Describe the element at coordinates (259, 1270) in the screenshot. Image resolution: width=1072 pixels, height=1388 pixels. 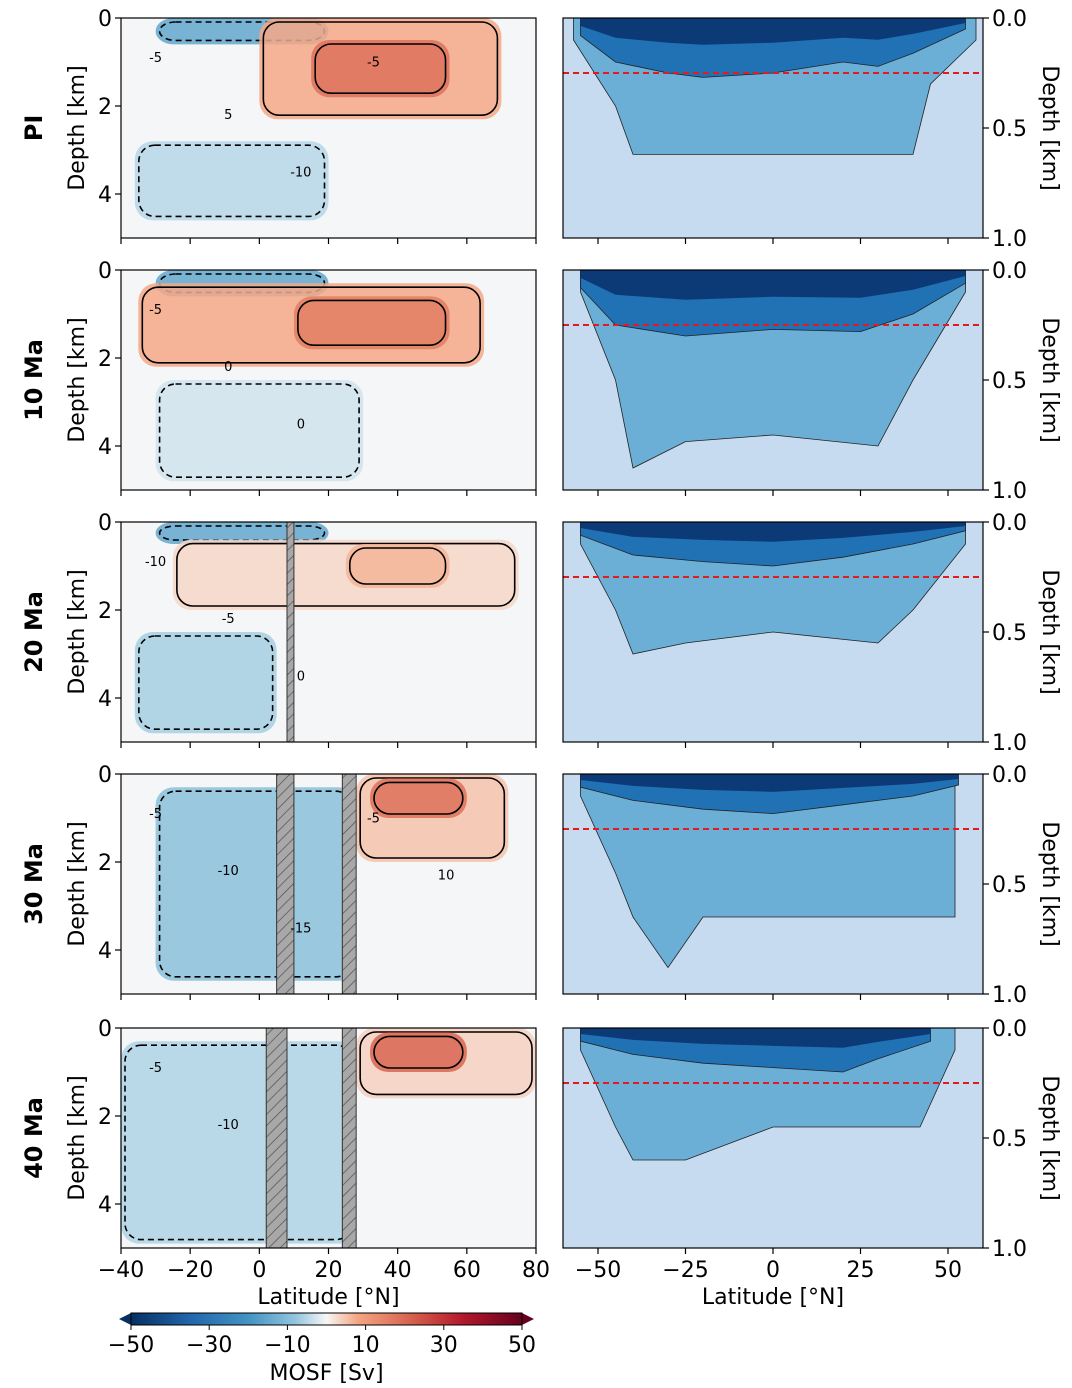
I see `x-tick-label: 0` at that location.